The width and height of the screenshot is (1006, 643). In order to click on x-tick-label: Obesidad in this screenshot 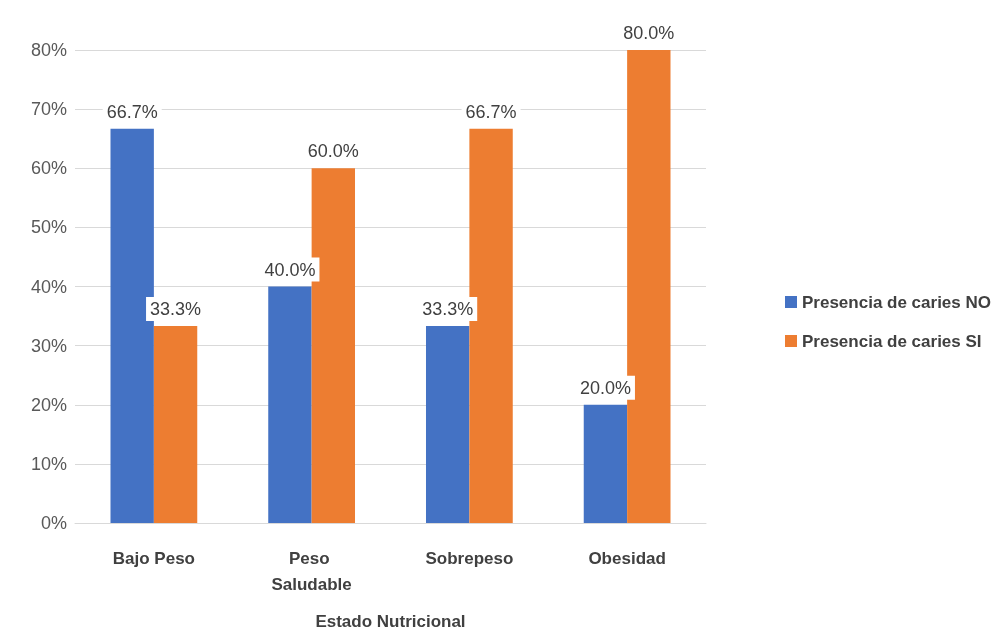, I will do `click(627, 558)`.